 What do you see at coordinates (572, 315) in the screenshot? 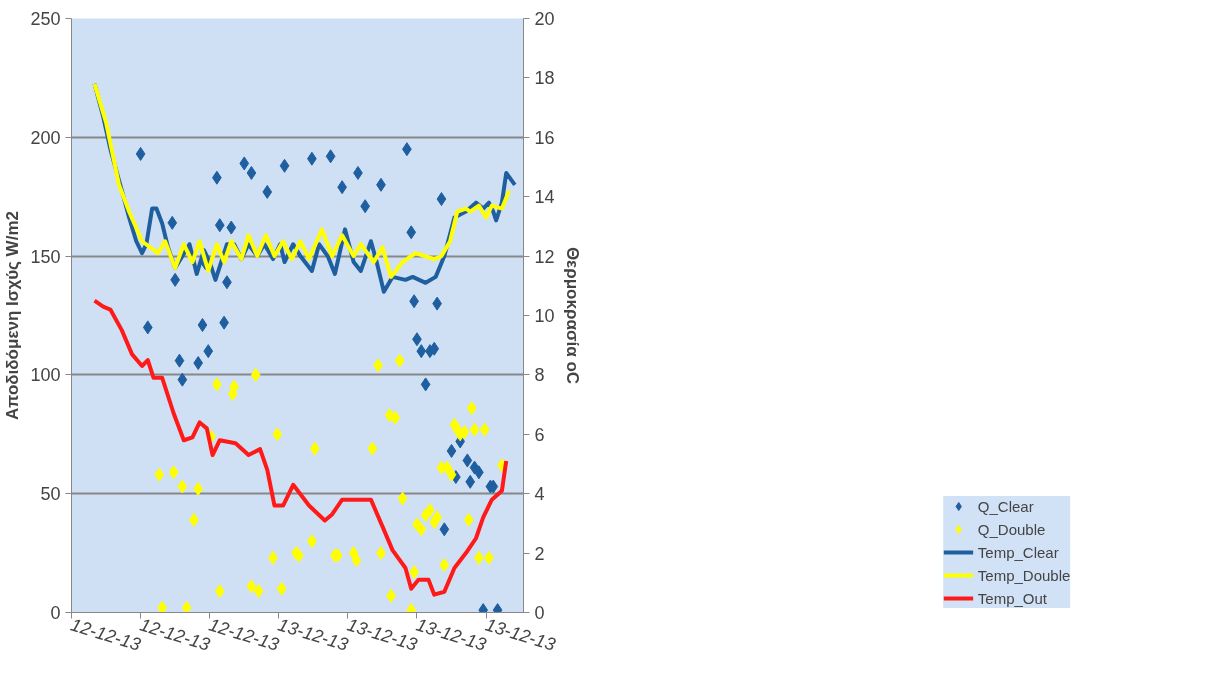
I see `y2-axis-title: Θερμοκρασία oC` at bounding box center [572, 315].